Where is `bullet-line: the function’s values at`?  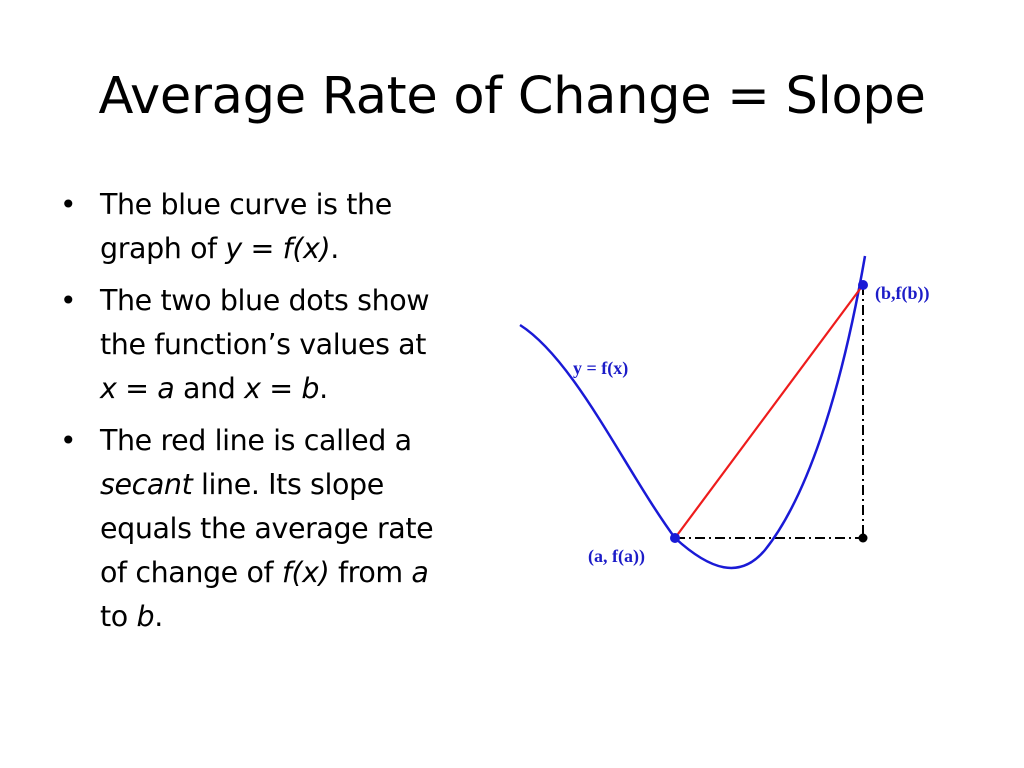 bullet-line: the function’s values at is located at coordinates (298, 345).